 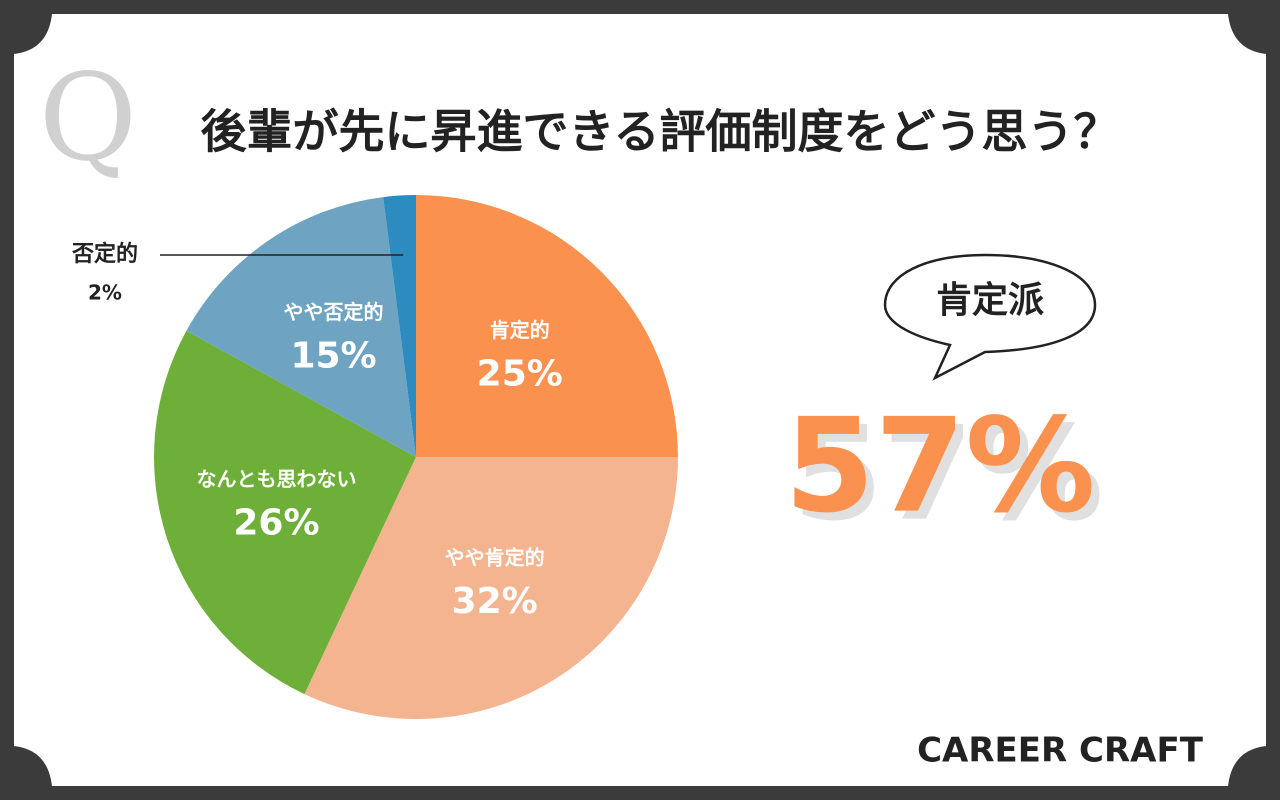 I want to click on value-label: 26%, so click(x=276, y=522).